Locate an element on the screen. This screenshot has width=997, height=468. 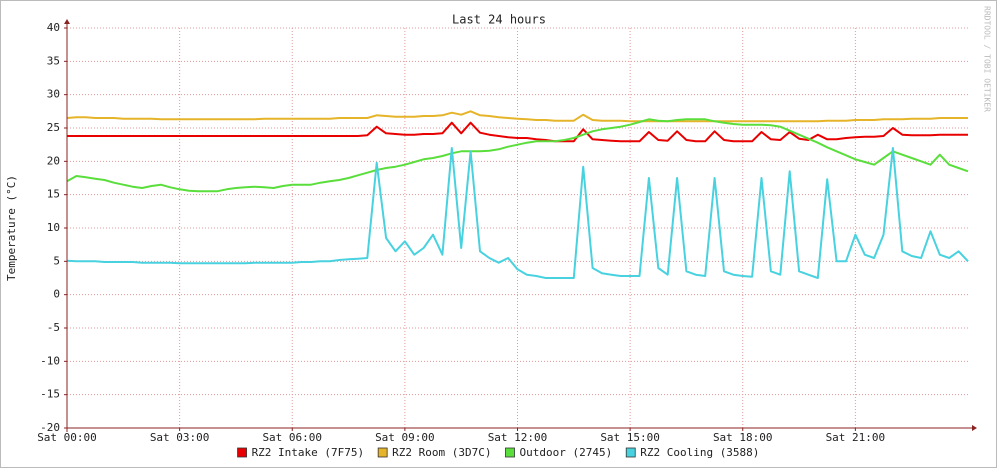
y-tick-label: 40 is located at coordinates (53, 27).